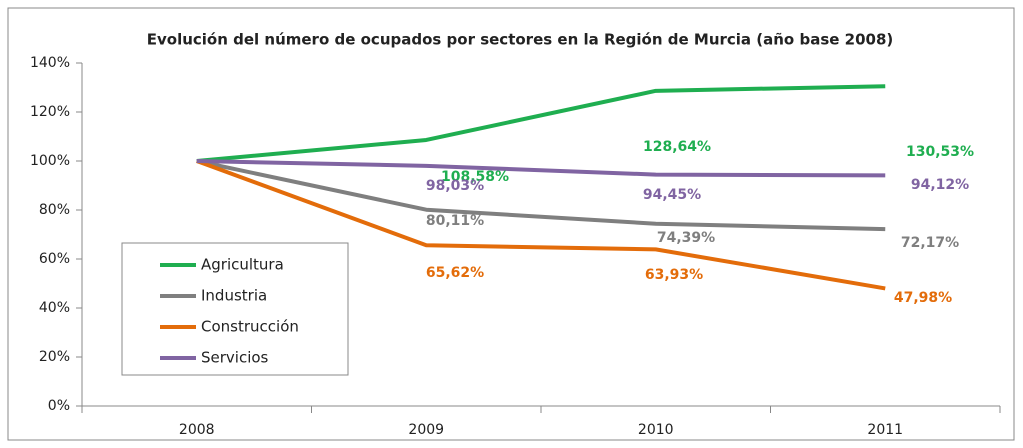 This screenshot has width=1023, height=448. Describe the element at coordinates (686, 238) in the screenshot. I see `data-label: 74,39%` at that location.